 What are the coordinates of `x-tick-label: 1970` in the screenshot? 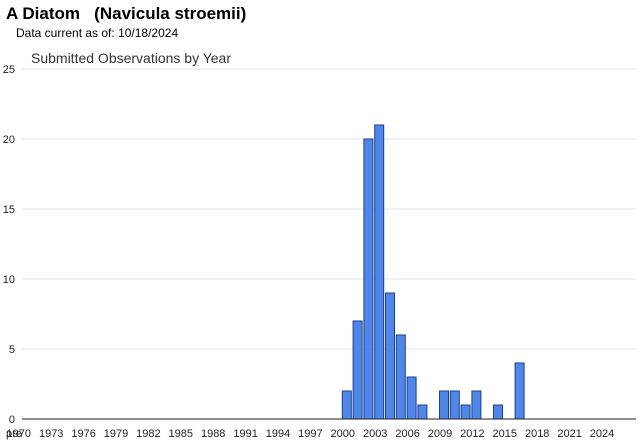 It's located at (19, 434).